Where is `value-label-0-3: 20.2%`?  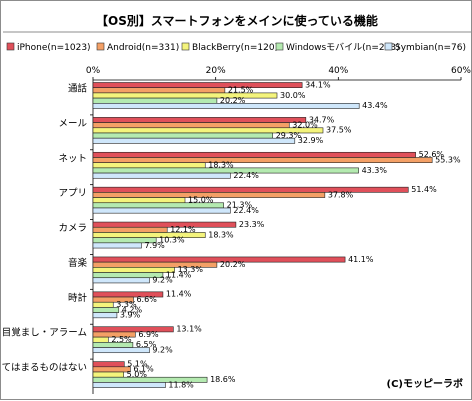 value-label-0-3: 20.2% is located at coordinates (233, 100).